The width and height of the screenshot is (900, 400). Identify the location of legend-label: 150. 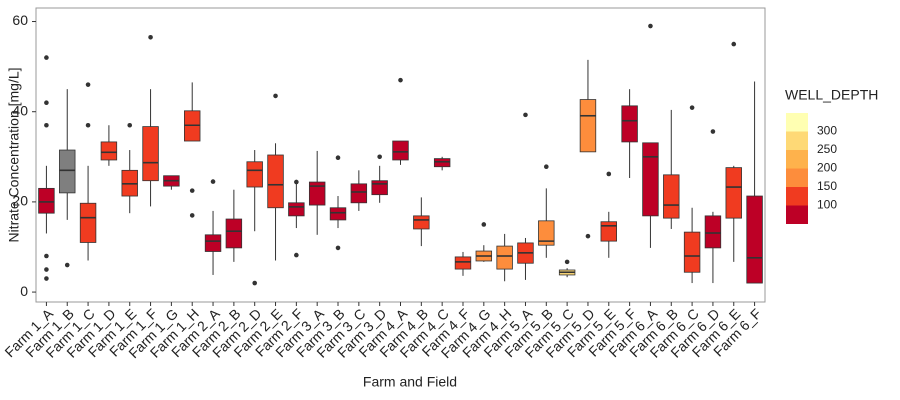
(827, 186).